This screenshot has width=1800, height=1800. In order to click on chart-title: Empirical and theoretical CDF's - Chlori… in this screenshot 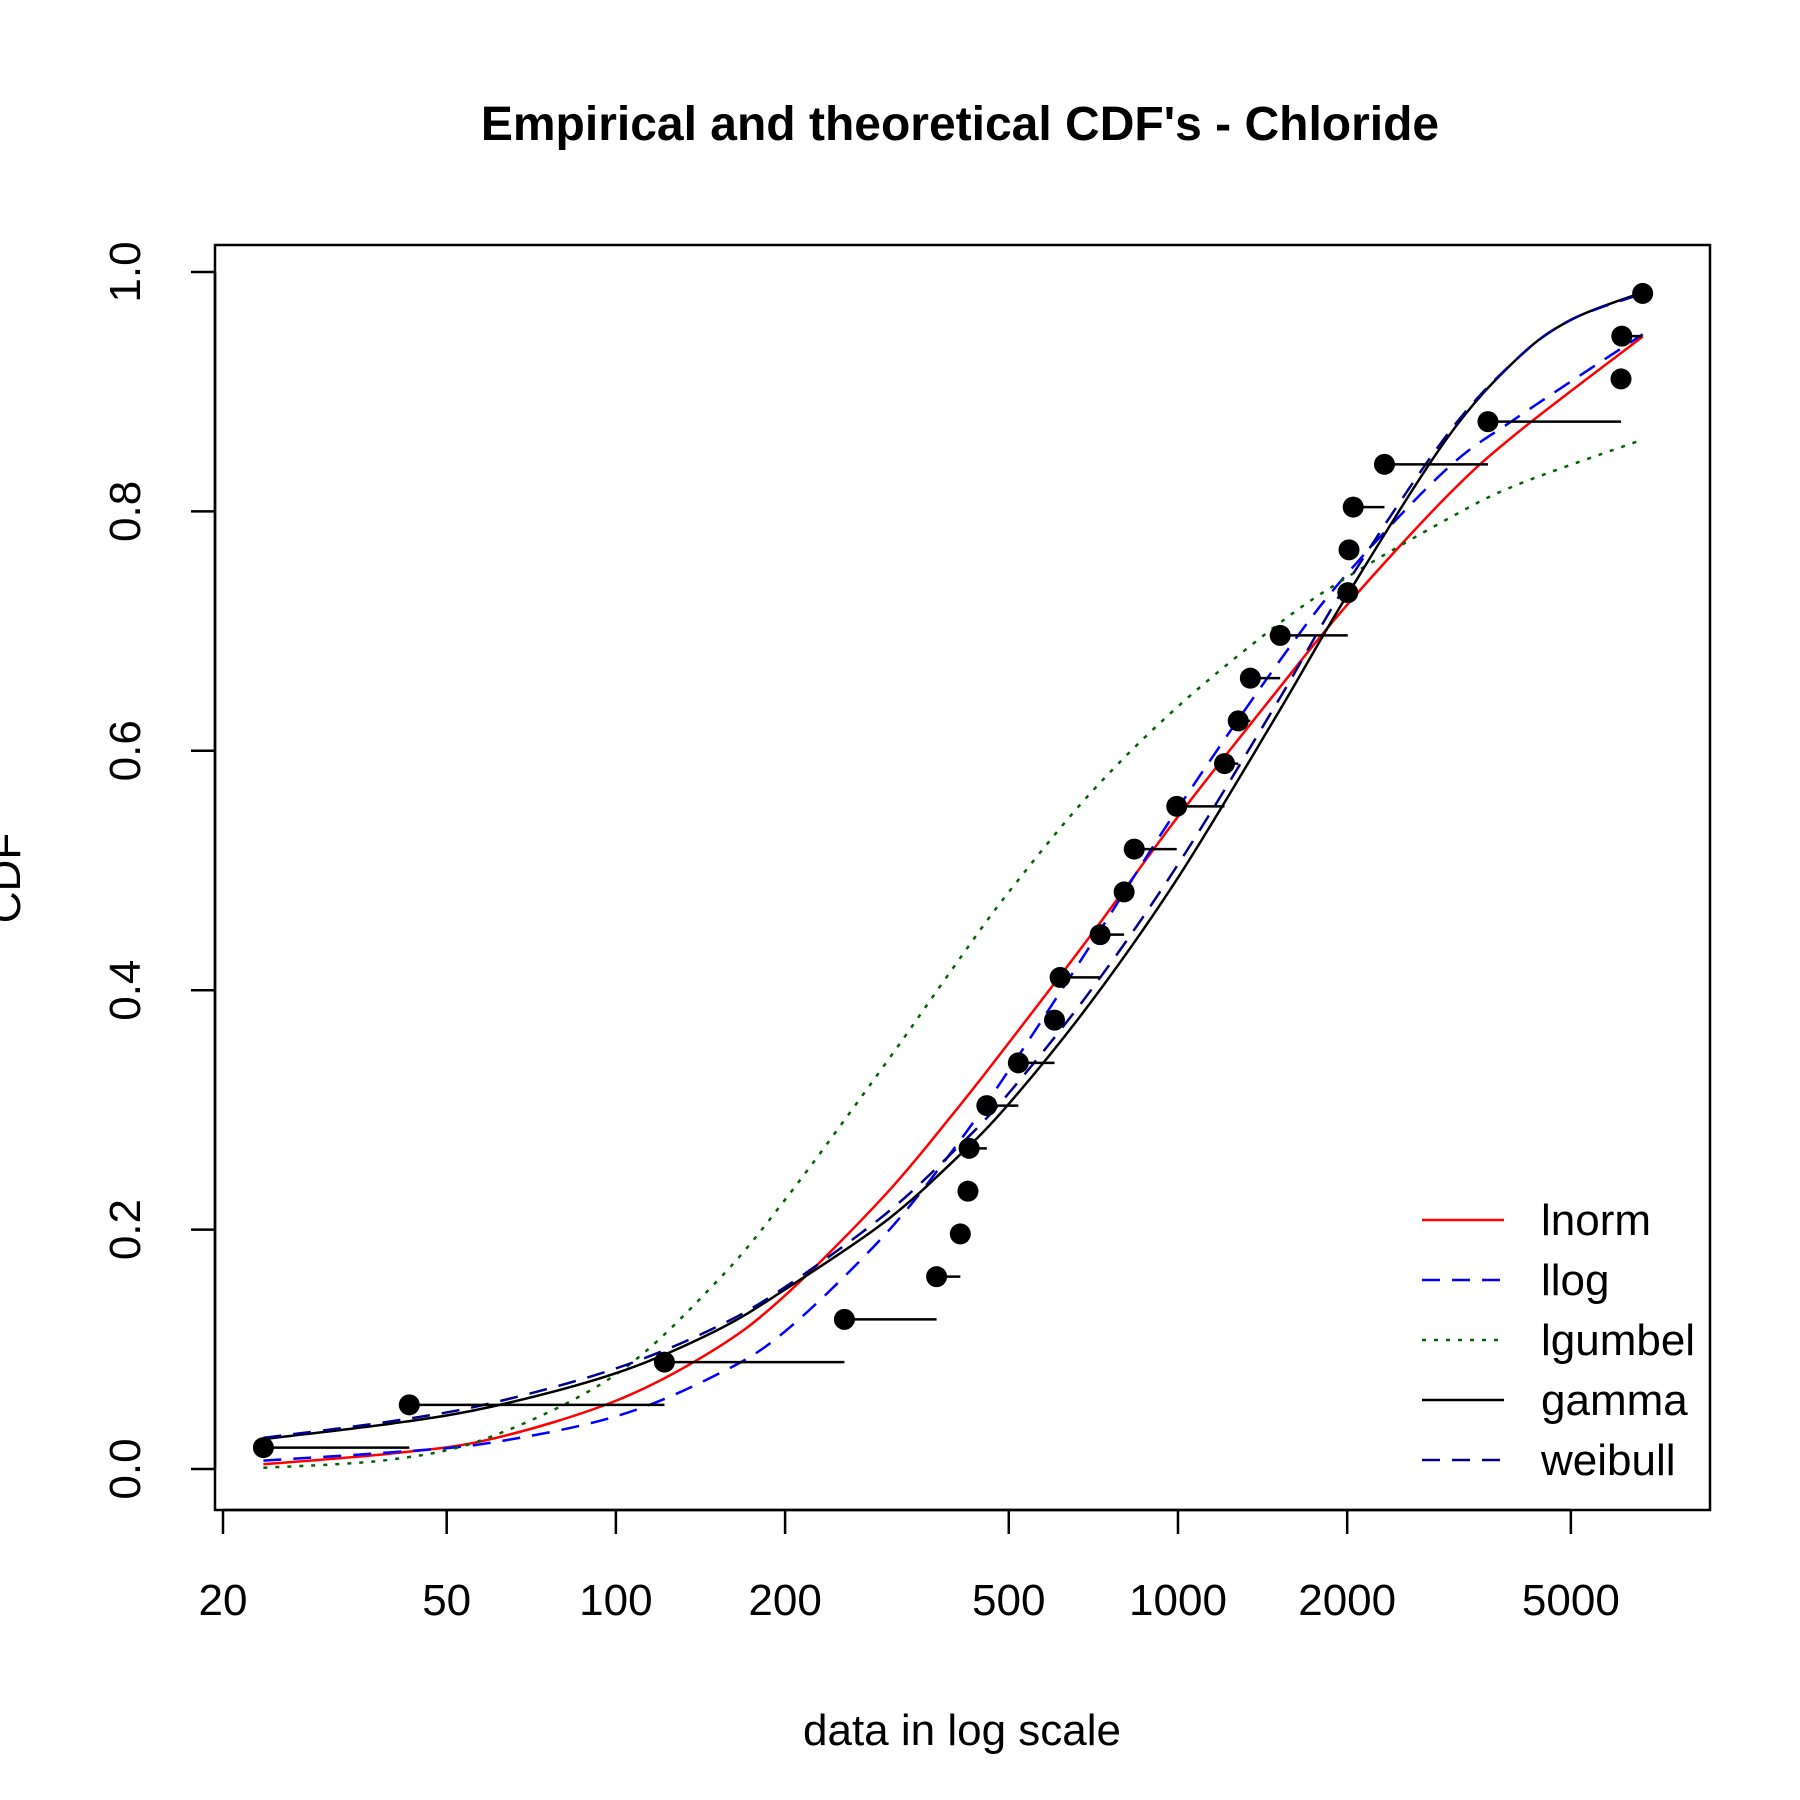, I will do `click(960, 124)`.